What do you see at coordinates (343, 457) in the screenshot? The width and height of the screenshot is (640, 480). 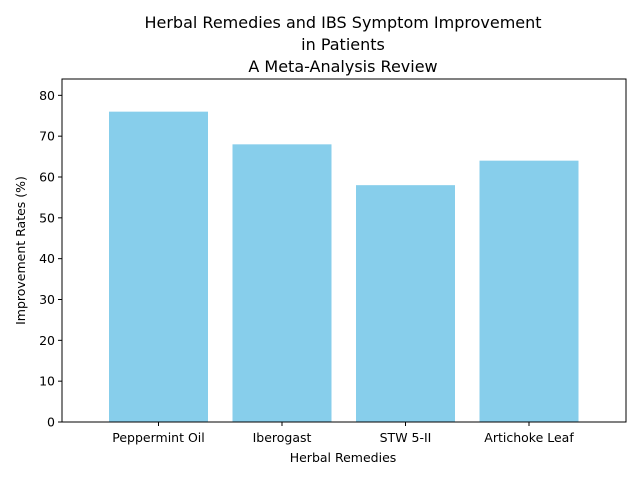 I see `x-axis-label: Herbal Remedies` at bounding box center [343, 457].